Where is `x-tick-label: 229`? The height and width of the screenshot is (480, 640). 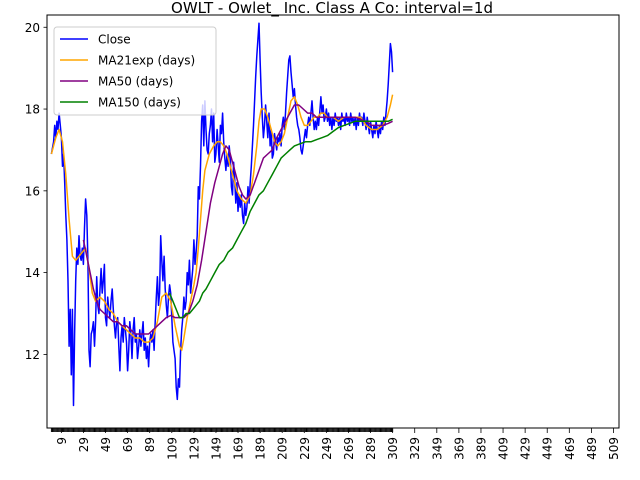
x-tick-label: 229 is located at coordinates (305, 448).